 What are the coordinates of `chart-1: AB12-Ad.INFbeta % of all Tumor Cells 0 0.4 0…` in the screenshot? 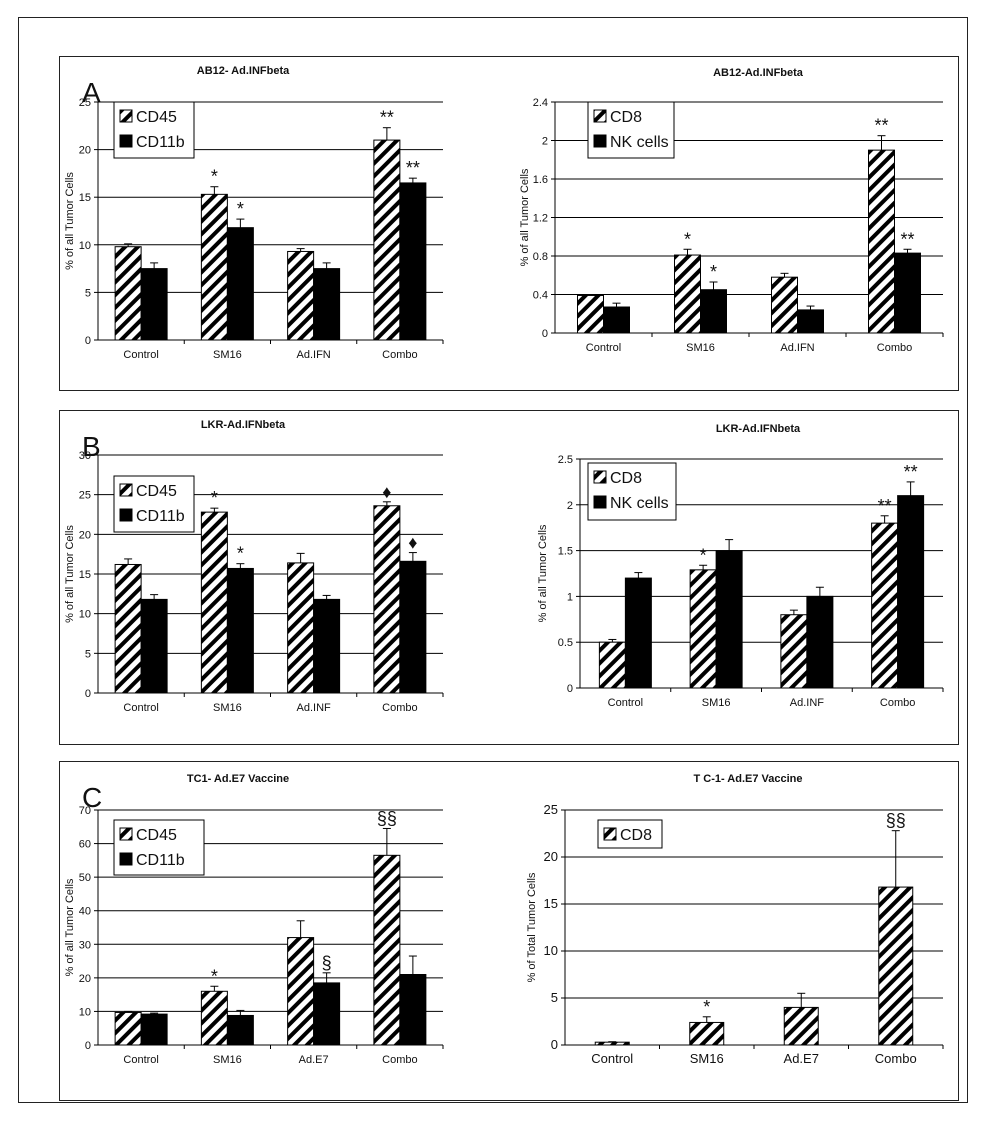 It's located at (731, 210).